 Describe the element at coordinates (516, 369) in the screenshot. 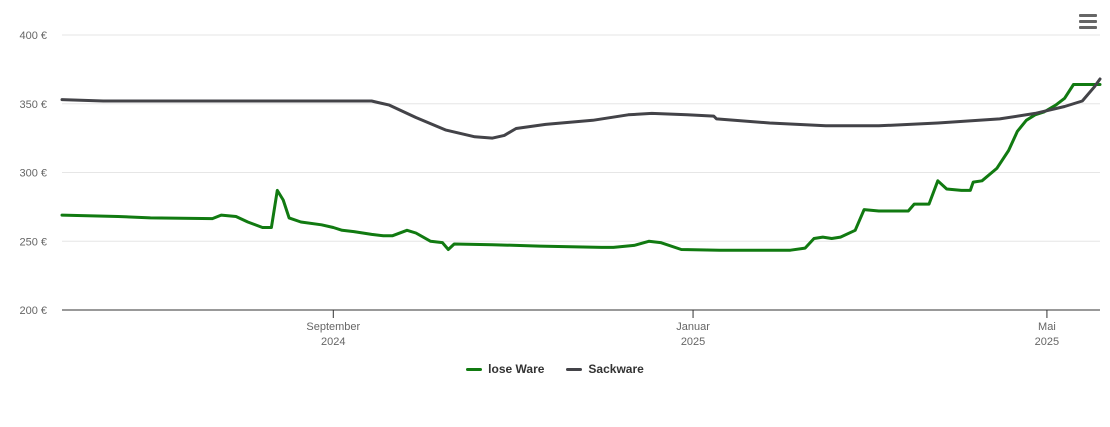

I see `legend-label: lose Ware` at that location.